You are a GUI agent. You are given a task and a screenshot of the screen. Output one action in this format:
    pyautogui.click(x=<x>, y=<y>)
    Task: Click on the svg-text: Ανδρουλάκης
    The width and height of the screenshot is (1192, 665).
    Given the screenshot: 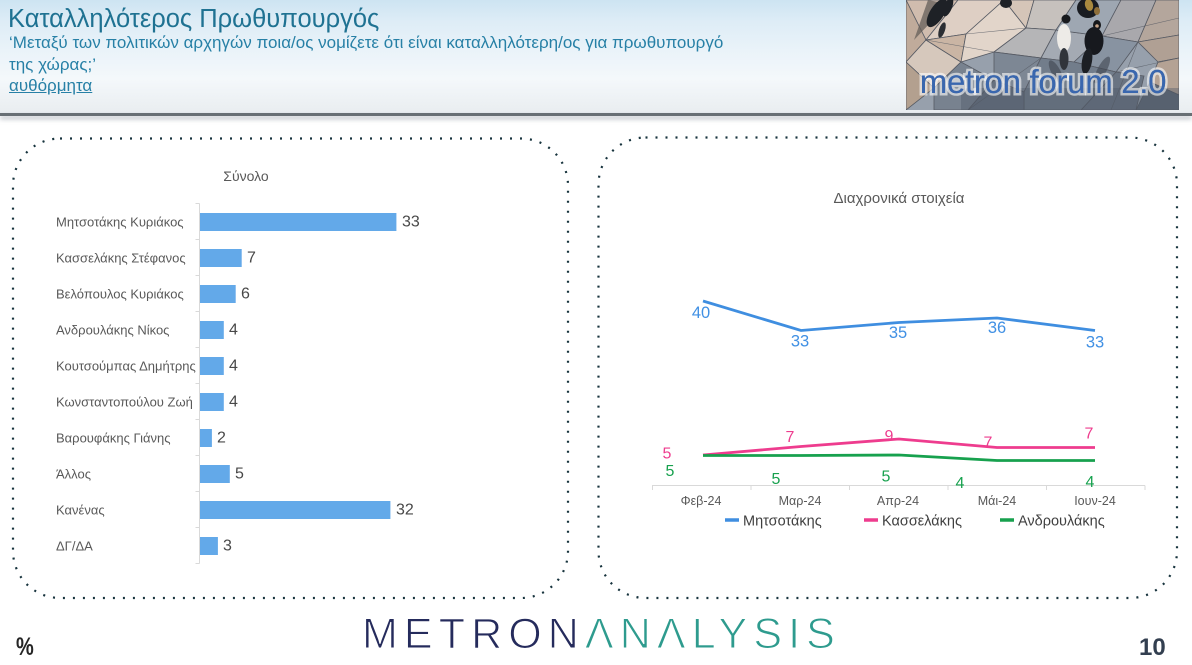 What is the action you would take?
    pyautogui.click(x=1061, y=522)
    